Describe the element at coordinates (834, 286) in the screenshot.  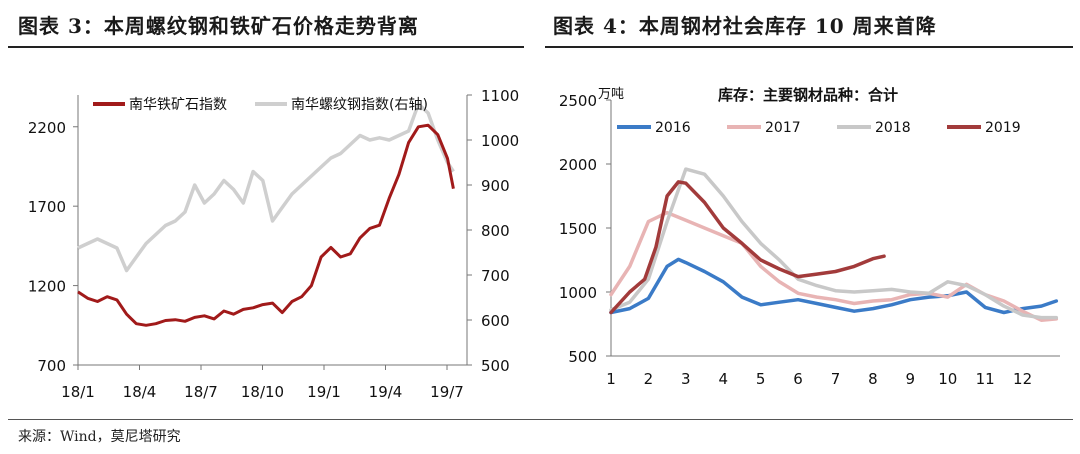
I see `series-line-2016` at that location.